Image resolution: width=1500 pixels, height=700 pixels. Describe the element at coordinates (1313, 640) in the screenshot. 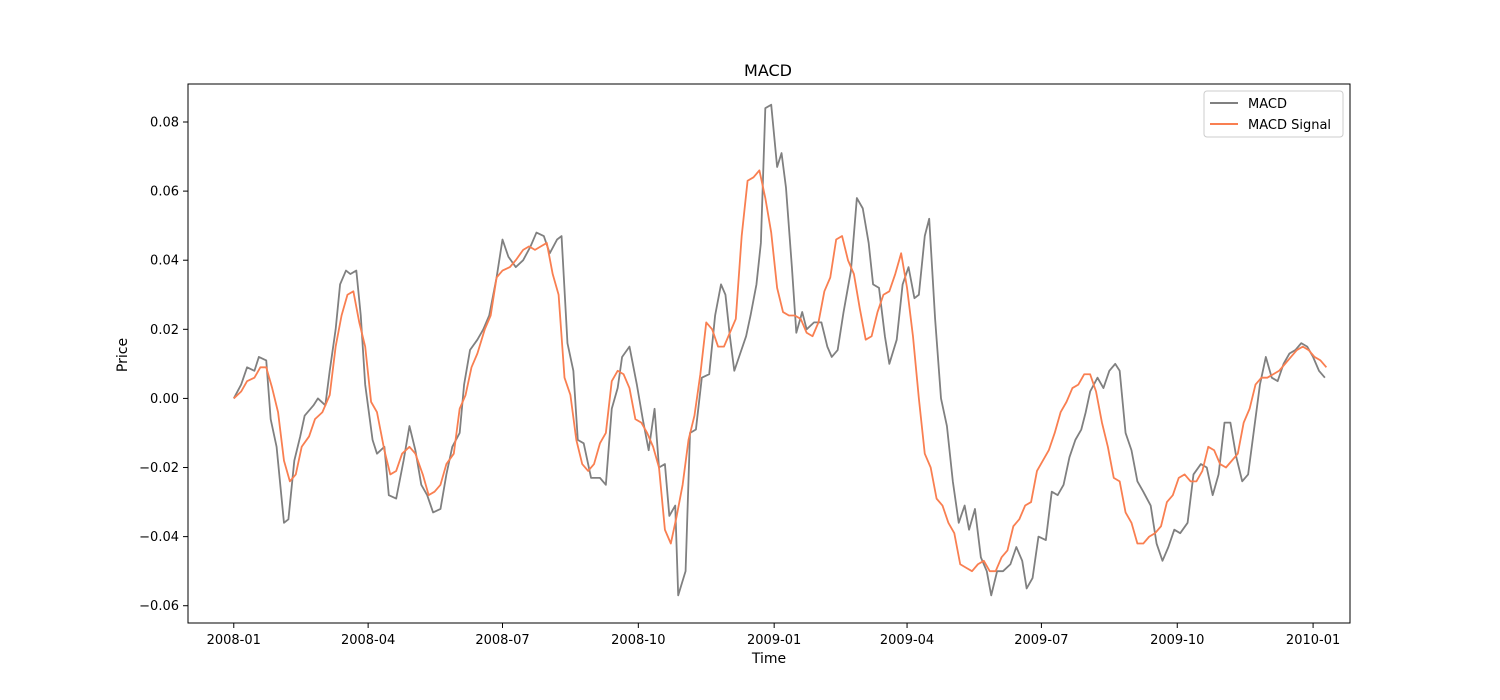

I see `x-tick-label: 2010-01` at that location.